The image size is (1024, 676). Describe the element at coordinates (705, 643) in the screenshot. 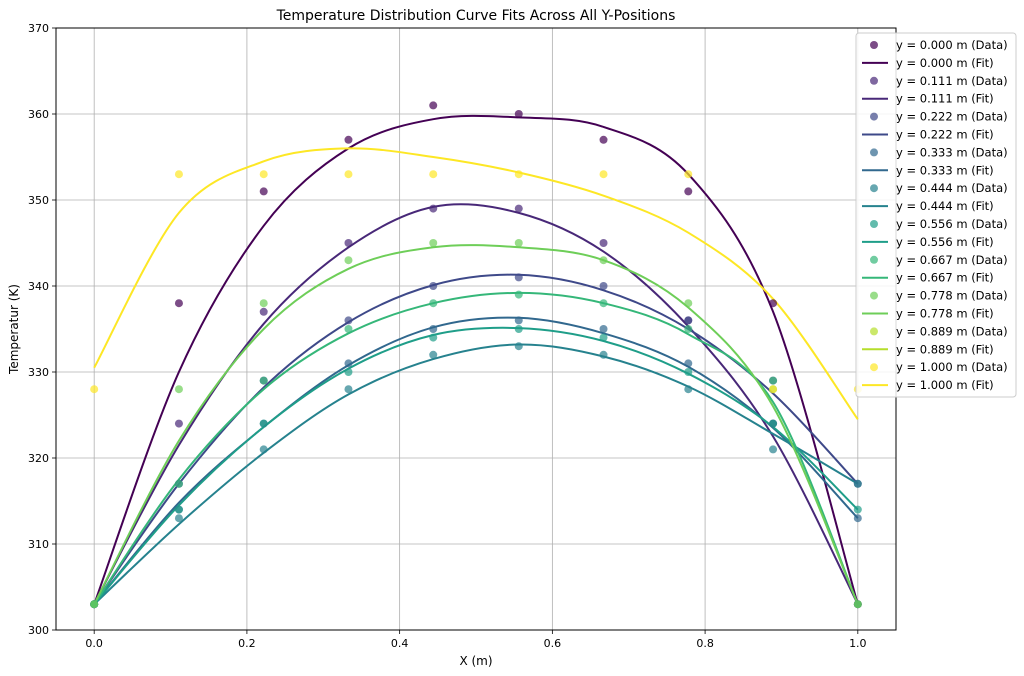

I see `x-tick-label: 0.8` at that location.